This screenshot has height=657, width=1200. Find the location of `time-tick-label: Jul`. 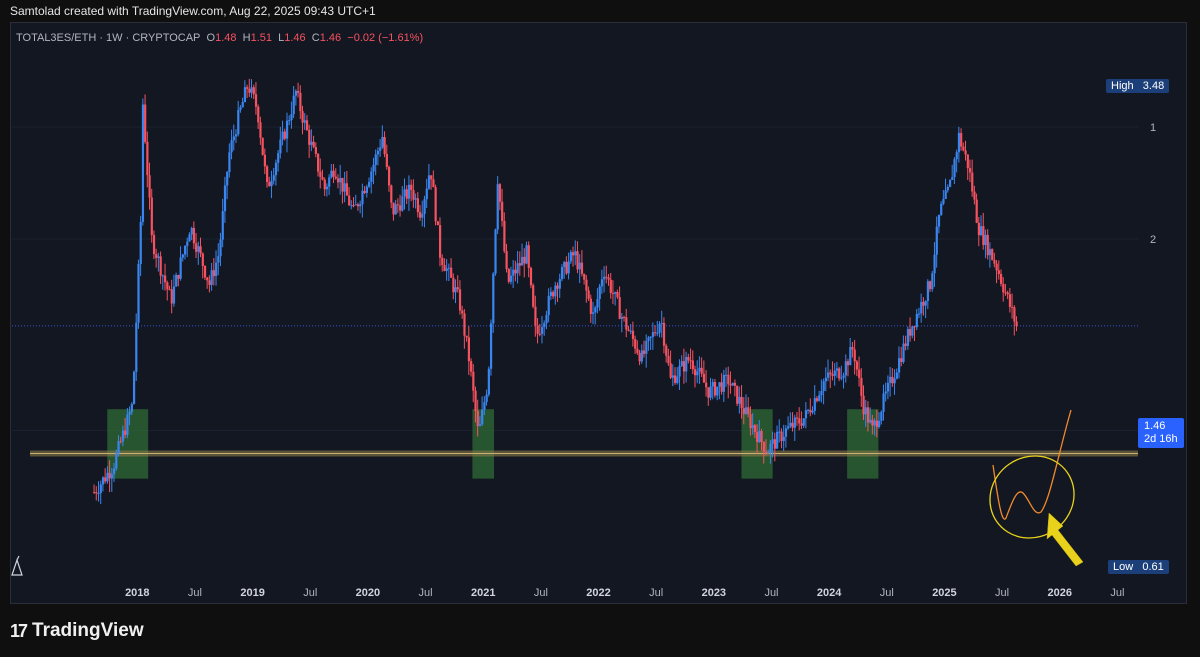

time-tick-label: Jul is located at coordinates (426, 593).